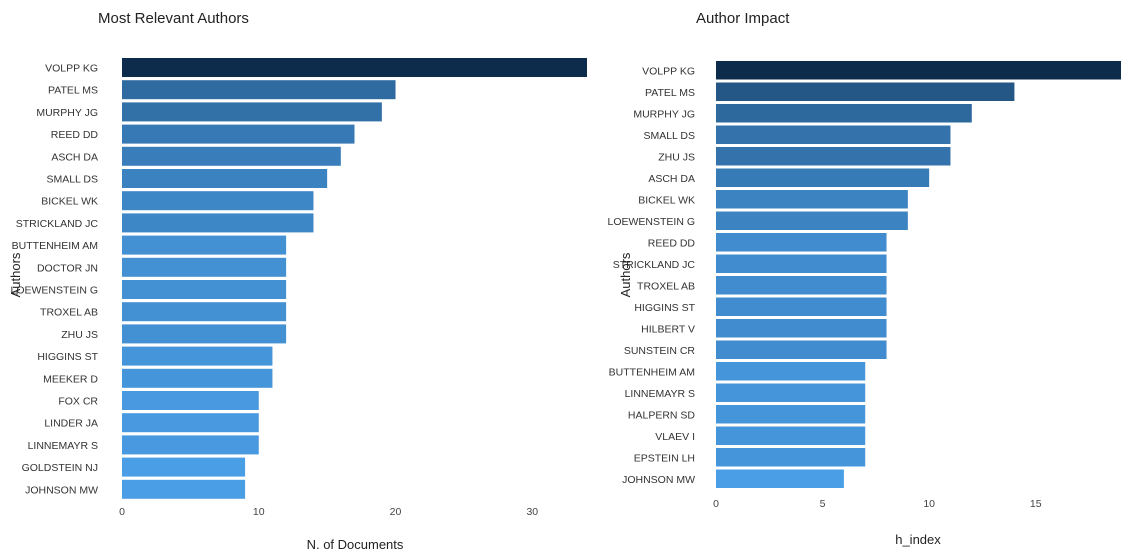 The image size is (1124, 556). I want to click on category-label: GOLDSTEIN NJ, so click(60, 468).